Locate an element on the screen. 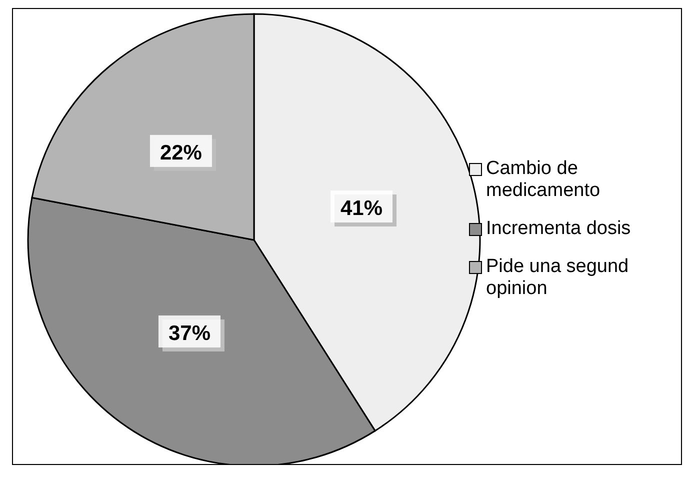 This screenshot has width=692, height=479. data-label: 37% is located at coordinates (189, 333).